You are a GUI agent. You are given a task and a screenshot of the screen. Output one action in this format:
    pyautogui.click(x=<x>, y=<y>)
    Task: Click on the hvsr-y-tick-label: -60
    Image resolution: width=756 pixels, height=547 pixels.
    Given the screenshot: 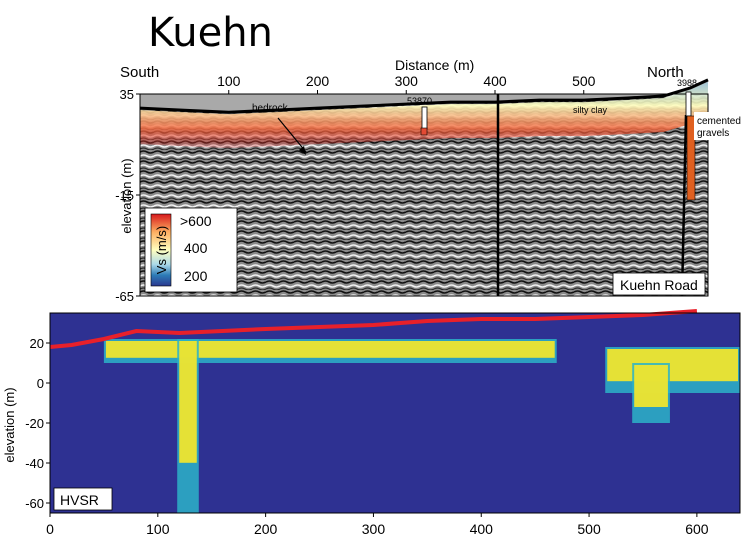 What is the action you would take?
    pyautogui.click(x=34, y=503)
    